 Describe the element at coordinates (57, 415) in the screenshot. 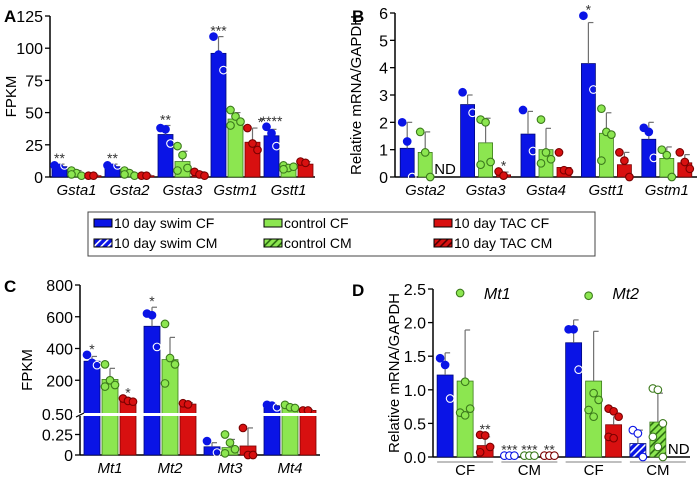

I see `y-tick-label: 0.50` at that location.